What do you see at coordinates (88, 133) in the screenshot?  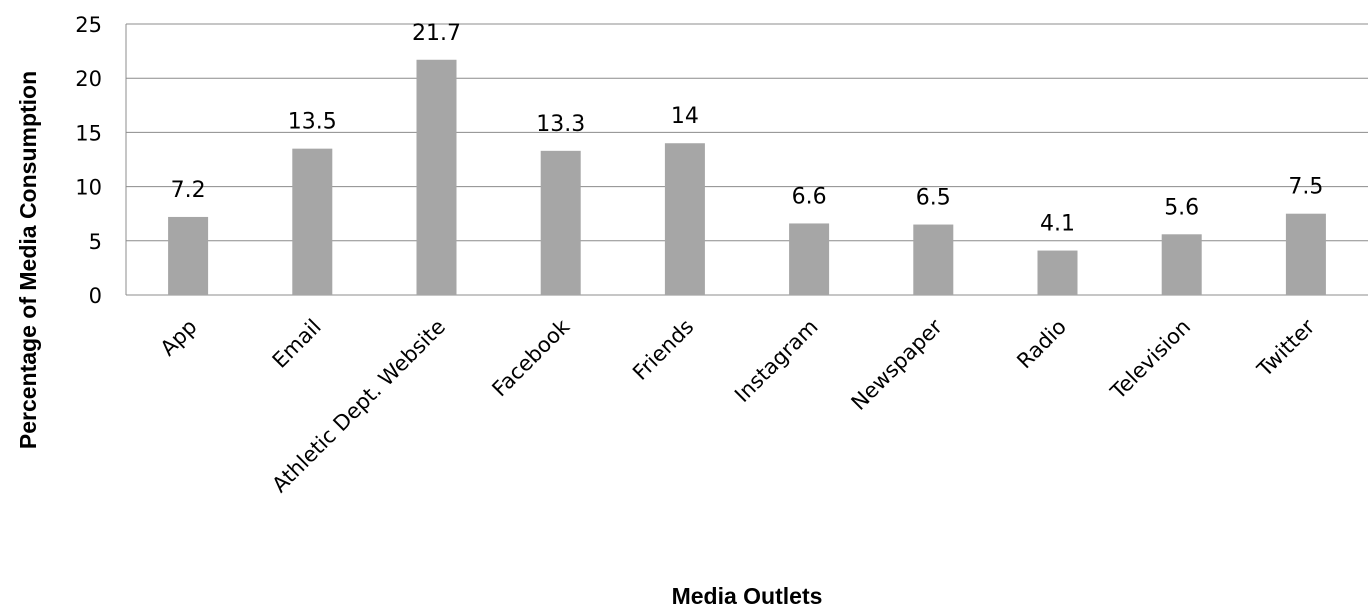 I see `y-tick-label: 15` at bounding box center [88, 133].